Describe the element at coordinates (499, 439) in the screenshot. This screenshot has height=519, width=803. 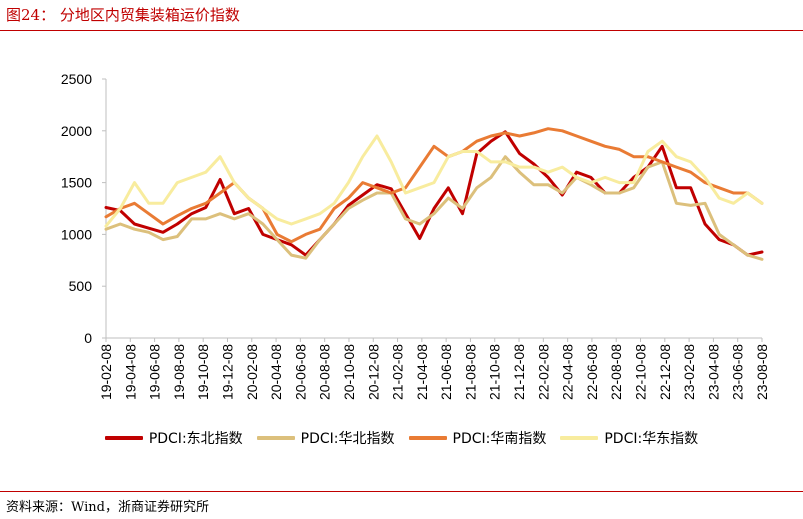
I see `legend-label: PDCI:华南指数` at that location.